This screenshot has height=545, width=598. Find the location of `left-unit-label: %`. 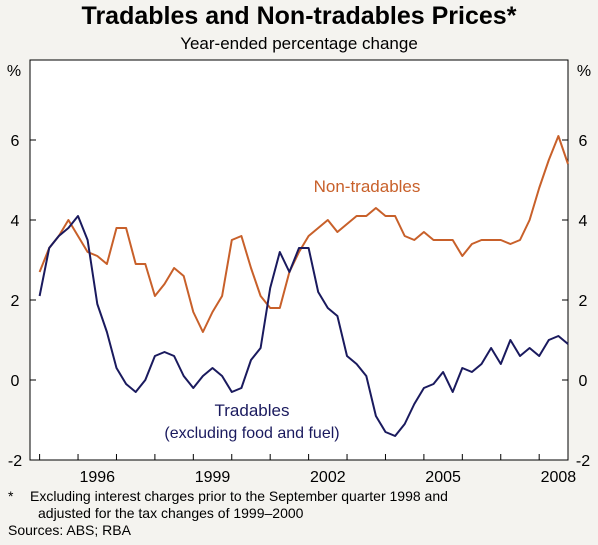

left-unit-label: % is located at coordinates (14, 71).